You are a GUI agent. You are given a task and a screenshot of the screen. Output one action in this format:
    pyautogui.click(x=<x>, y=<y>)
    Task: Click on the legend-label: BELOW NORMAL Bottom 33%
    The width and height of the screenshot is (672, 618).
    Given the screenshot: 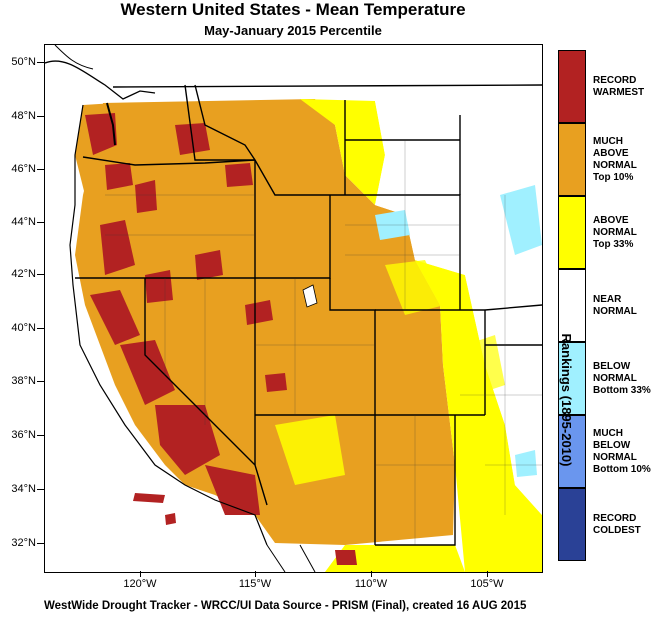 What is the action you would take?
    pyautogui.click(x=622, y=378)
    